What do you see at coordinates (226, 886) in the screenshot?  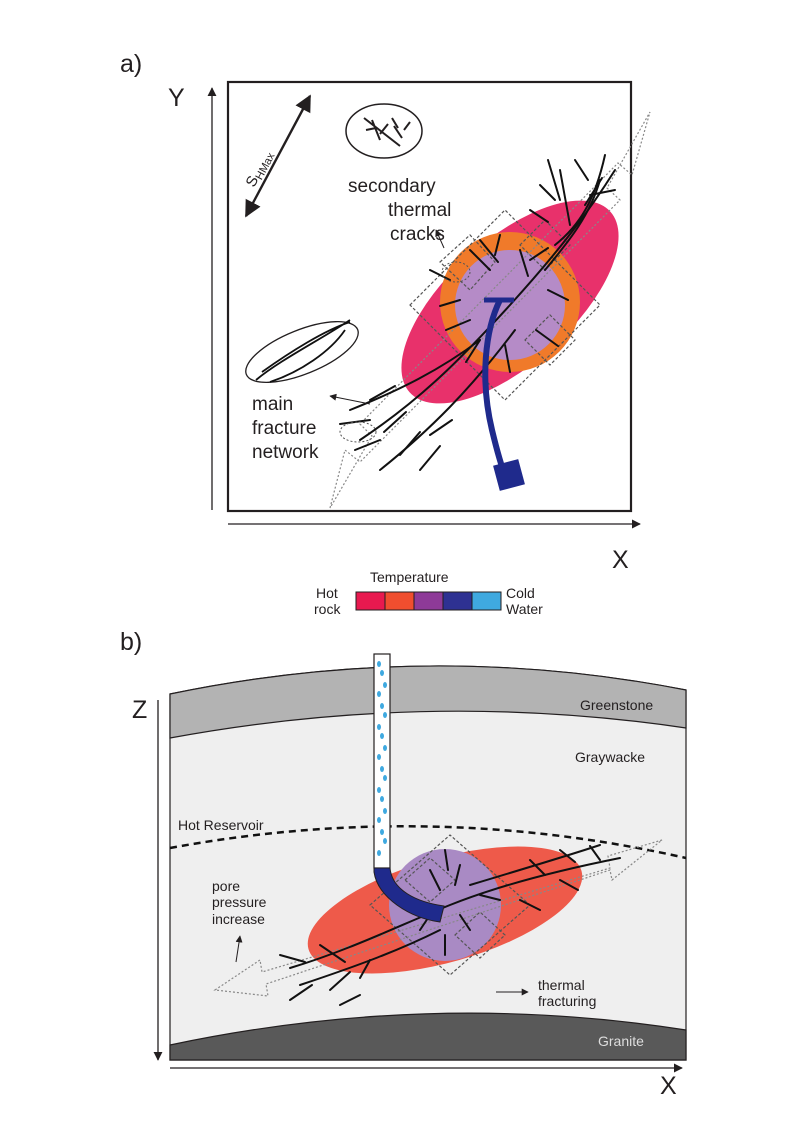 I see `svg-text: pore` at bounding box center [226, 886].